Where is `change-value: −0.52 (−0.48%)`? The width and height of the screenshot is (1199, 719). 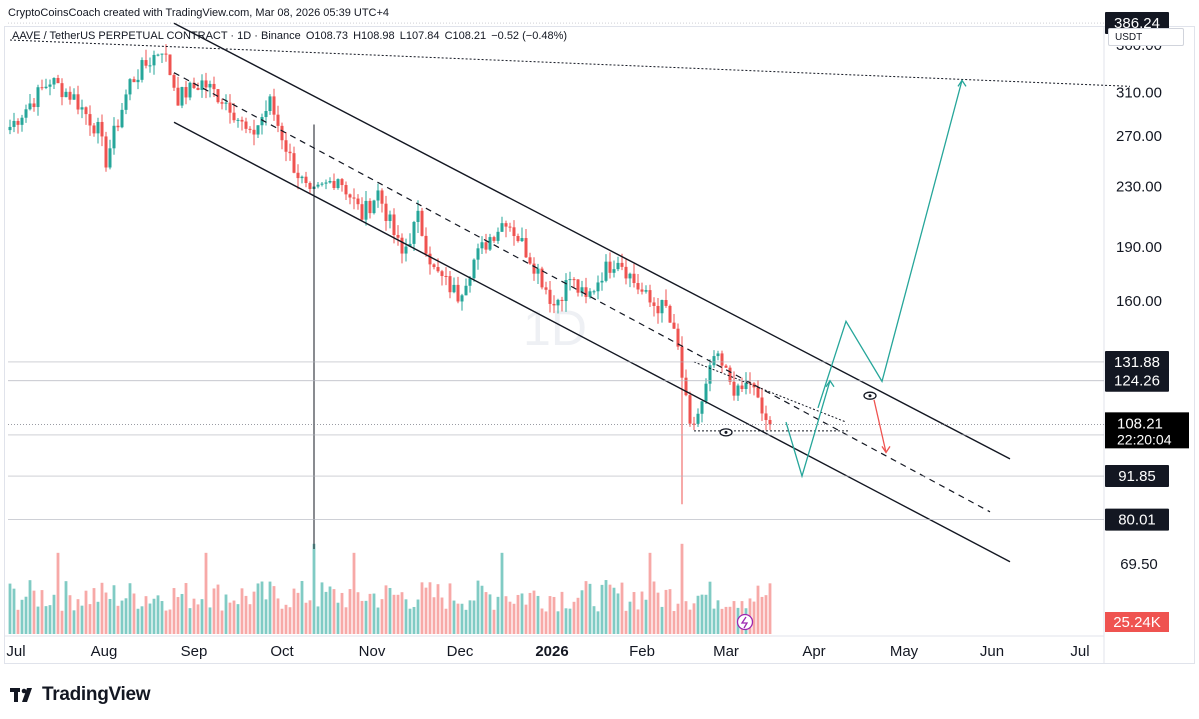
change-value: −0.52 (−0.48%) is located at coordinates (529, 36).